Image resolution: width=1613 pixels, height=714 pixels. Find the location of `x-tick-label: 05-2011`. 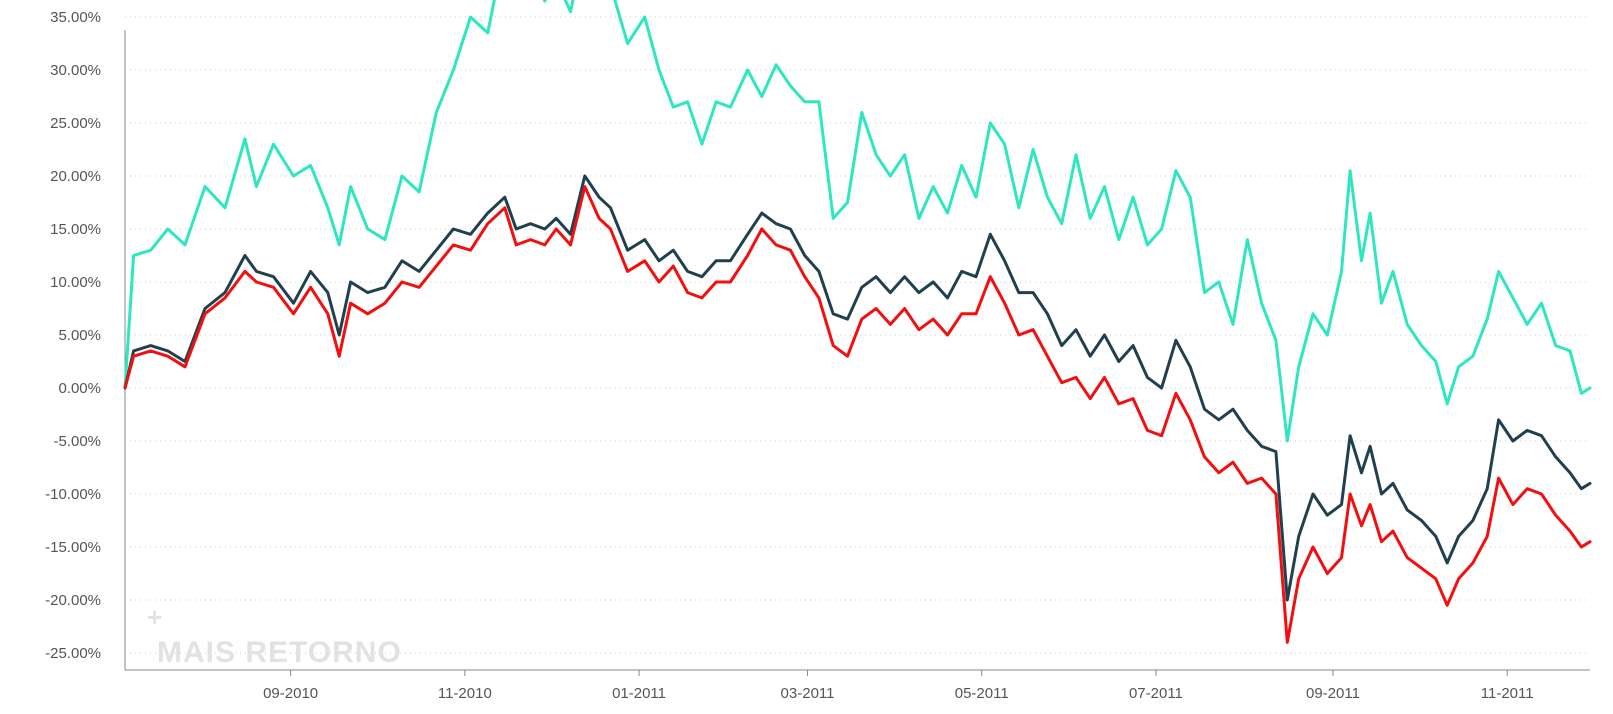

x-tick-label: 05-2011 is located at coordinates (982, 693).